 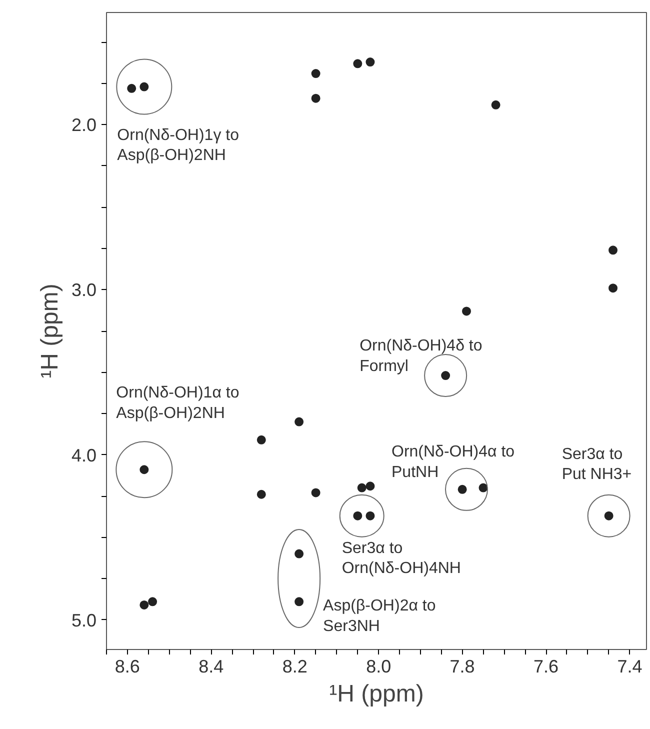 I want to click on annotation: Asp(β-OH)2α to Ser3NH, so click(x=379, y=617).